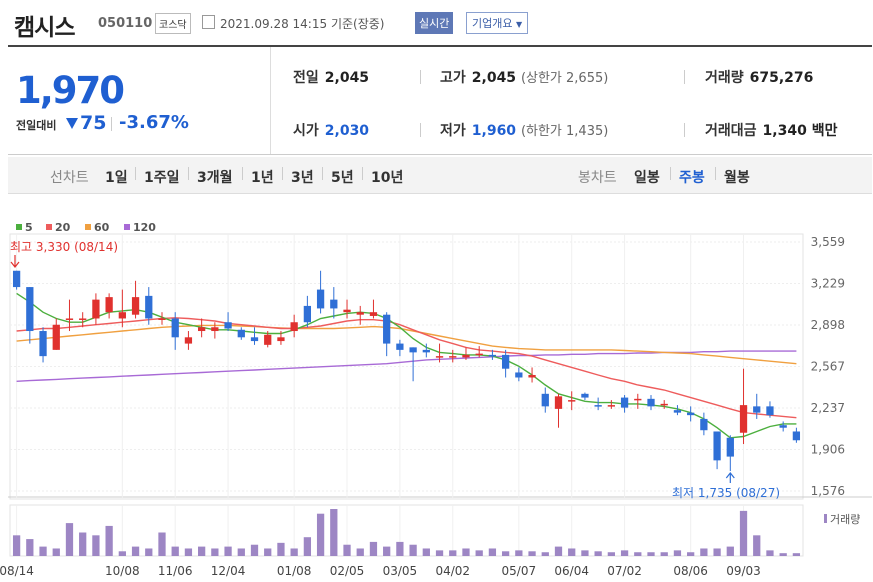 The height and width of the screenshot is (582, 873). I want to click on current-price: 1,970, so click(70, 90).